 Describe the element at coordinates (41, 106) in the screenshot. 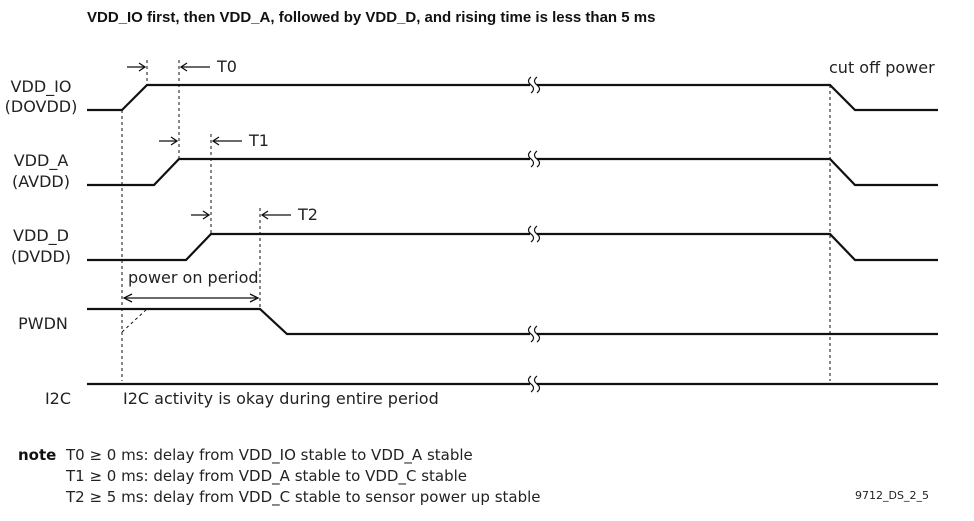

I see `vdd-io-sublabel: (DOVDD)` at that location.